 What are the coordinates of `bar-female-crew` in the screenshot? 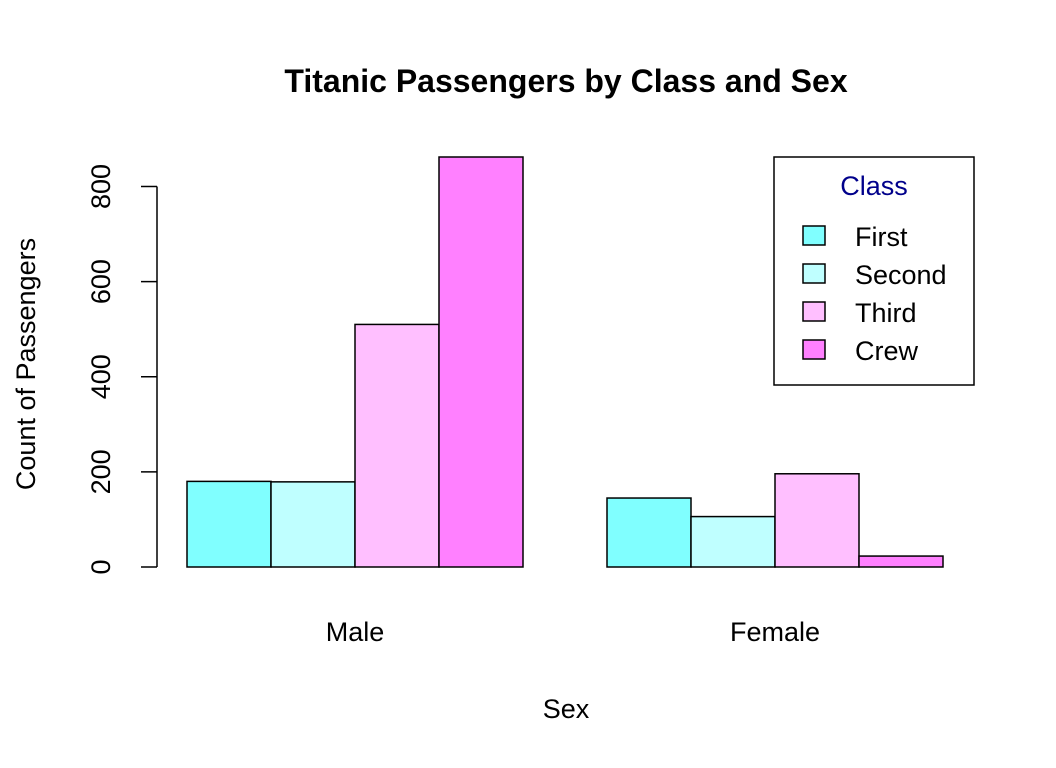 It's located at (901, 561).